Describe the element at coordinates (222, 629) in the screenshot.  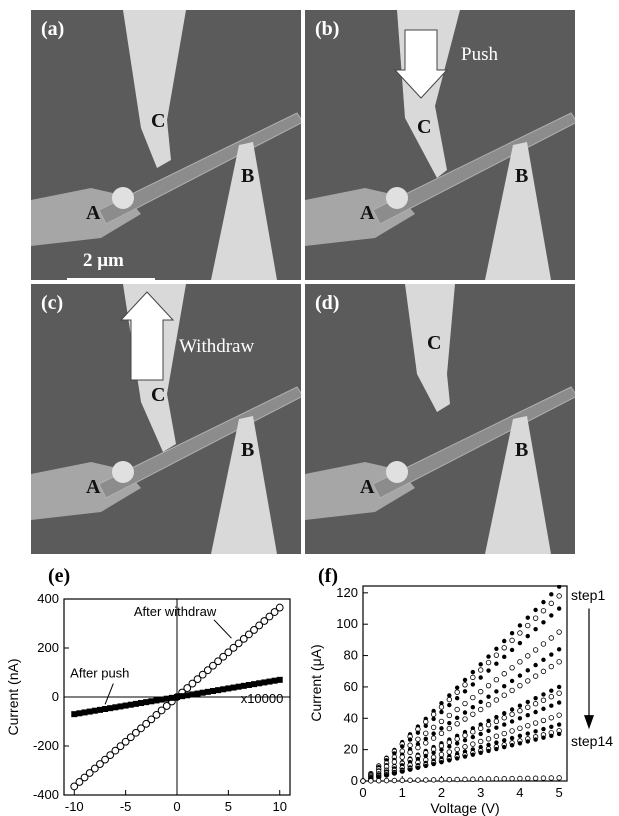
I see `annotation-pointer` at that location.